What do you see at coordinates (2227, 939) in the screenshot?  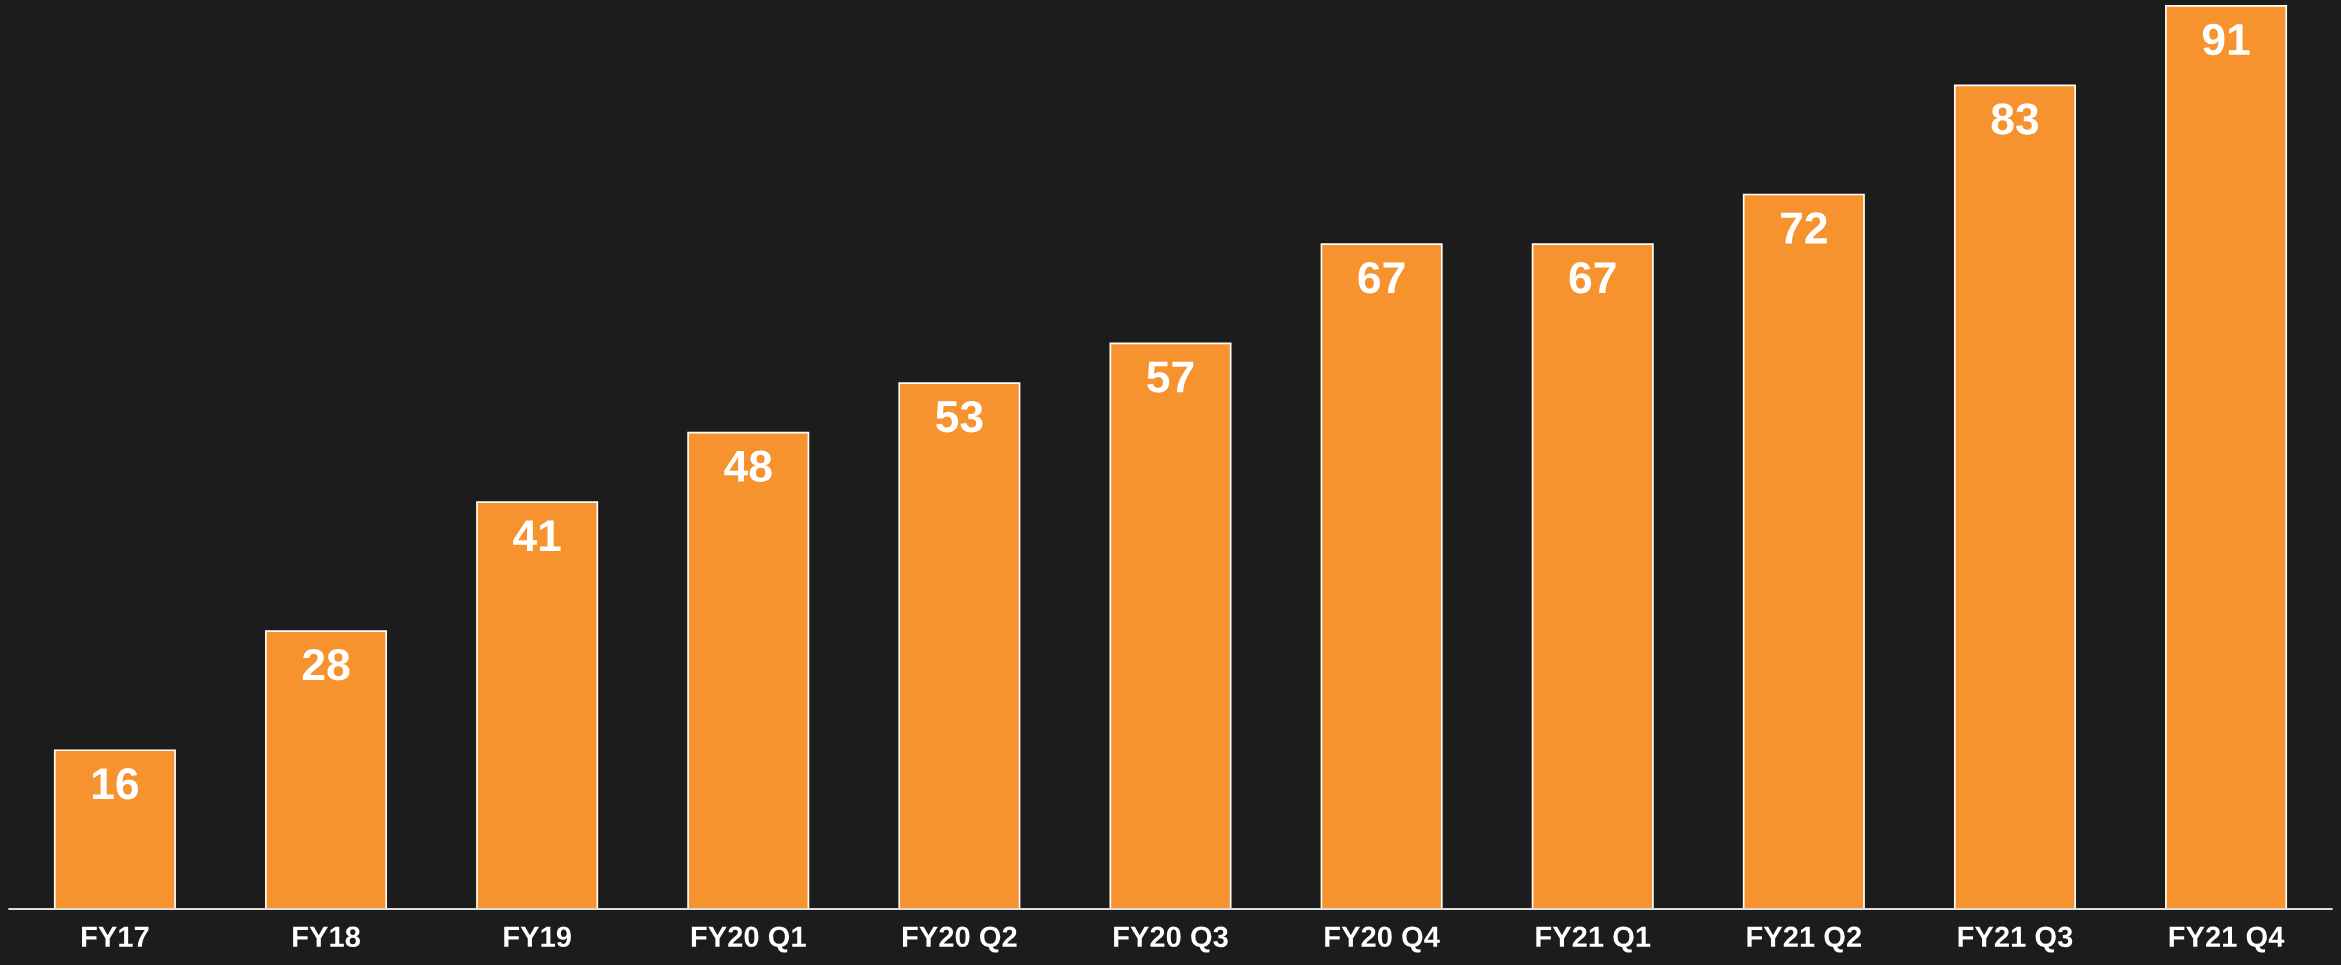 I see `x-tick-label: FY21 Q4` at bounding box center [2227, 939].